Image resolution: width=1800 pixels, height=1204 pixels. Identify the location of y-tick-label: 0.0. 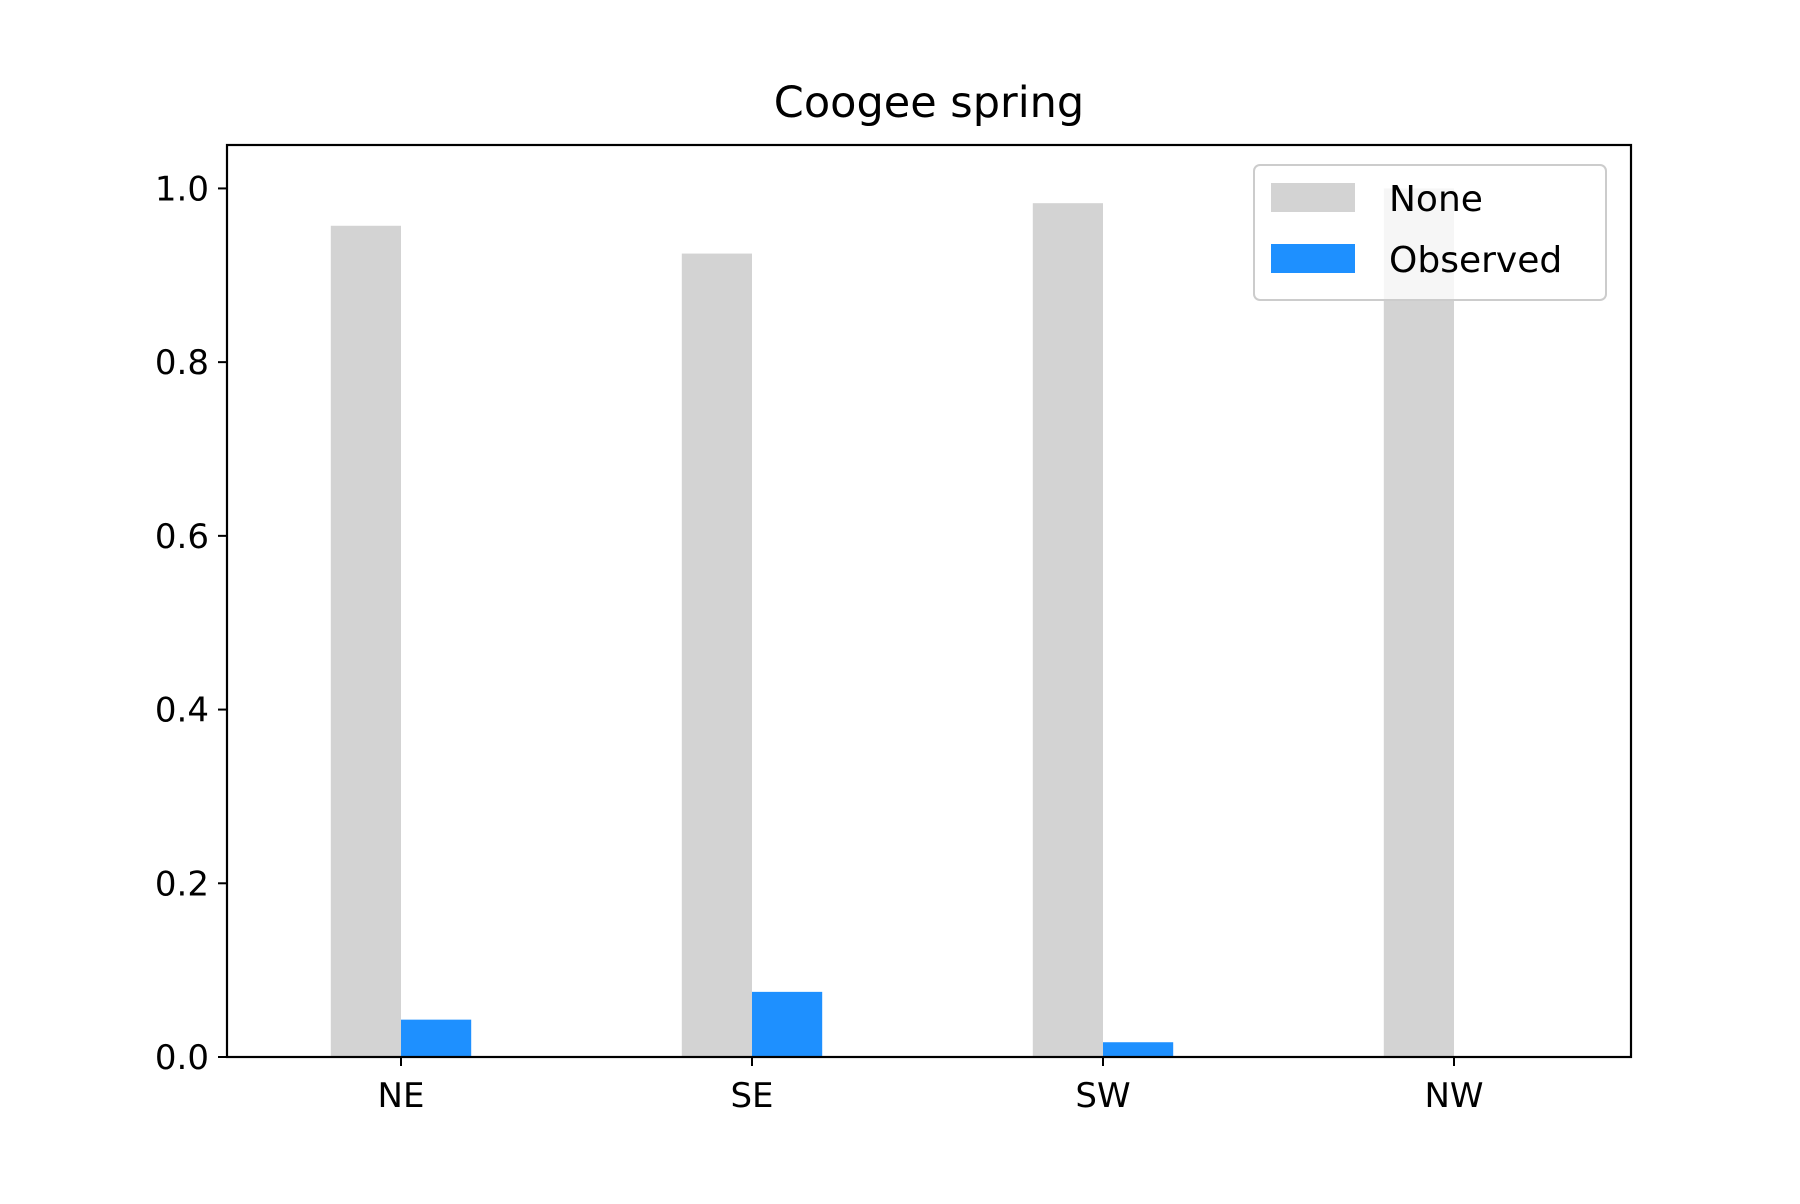
(182, 1058).